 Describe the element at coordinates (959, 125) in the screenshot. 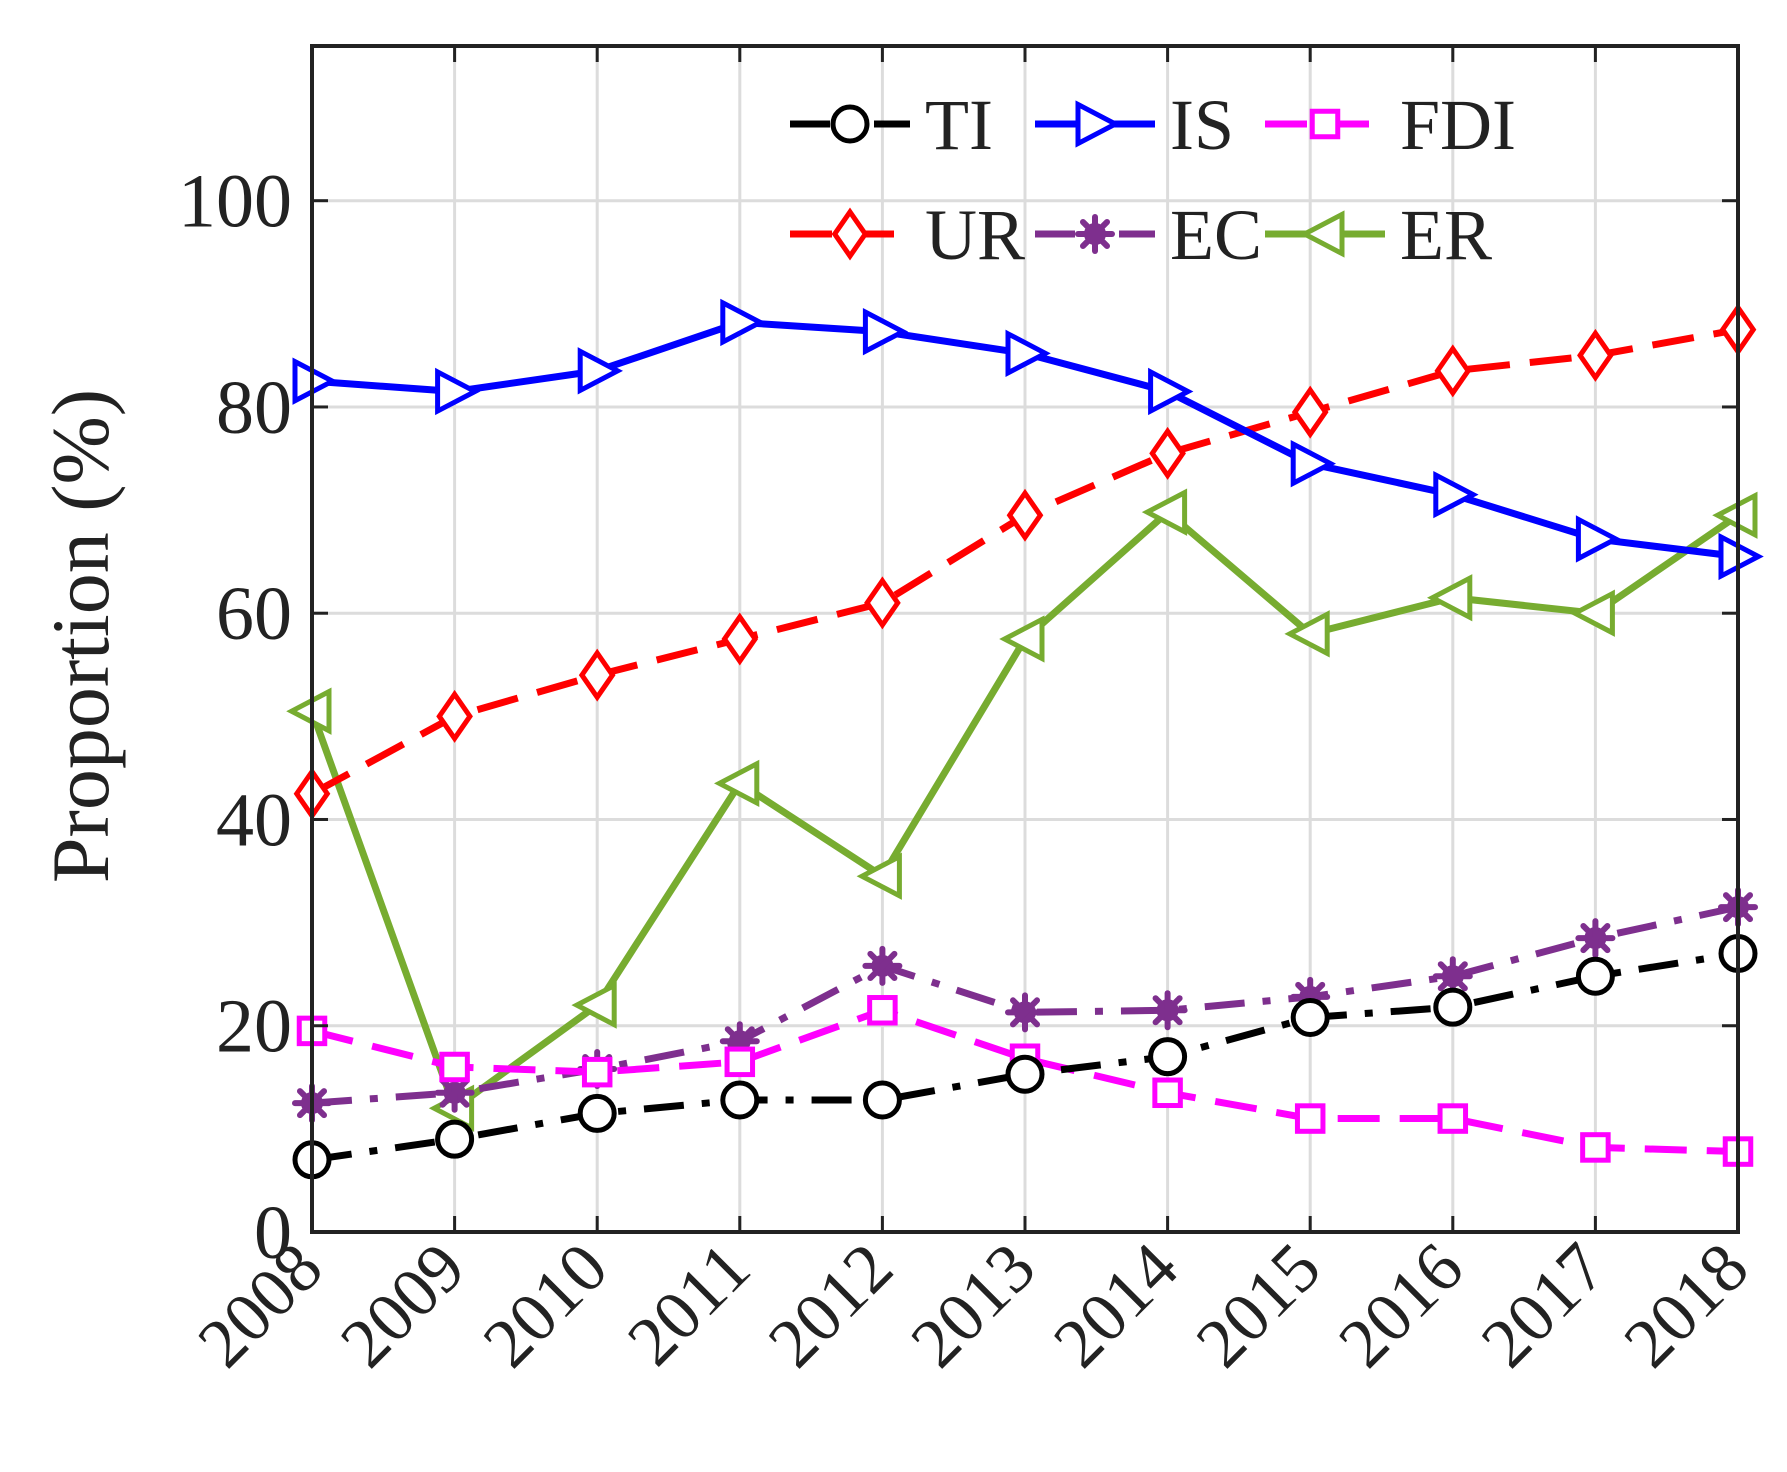

I see `legend-label: TI` at that location.